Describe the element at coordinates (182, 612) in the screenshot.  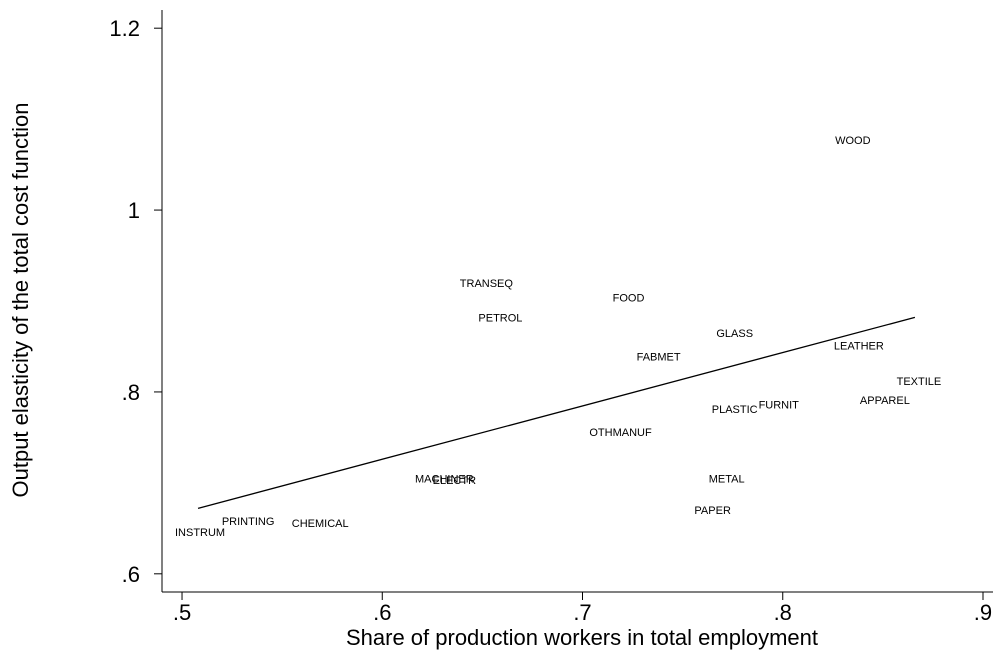
I see `x-tick-label: .5` at that location.